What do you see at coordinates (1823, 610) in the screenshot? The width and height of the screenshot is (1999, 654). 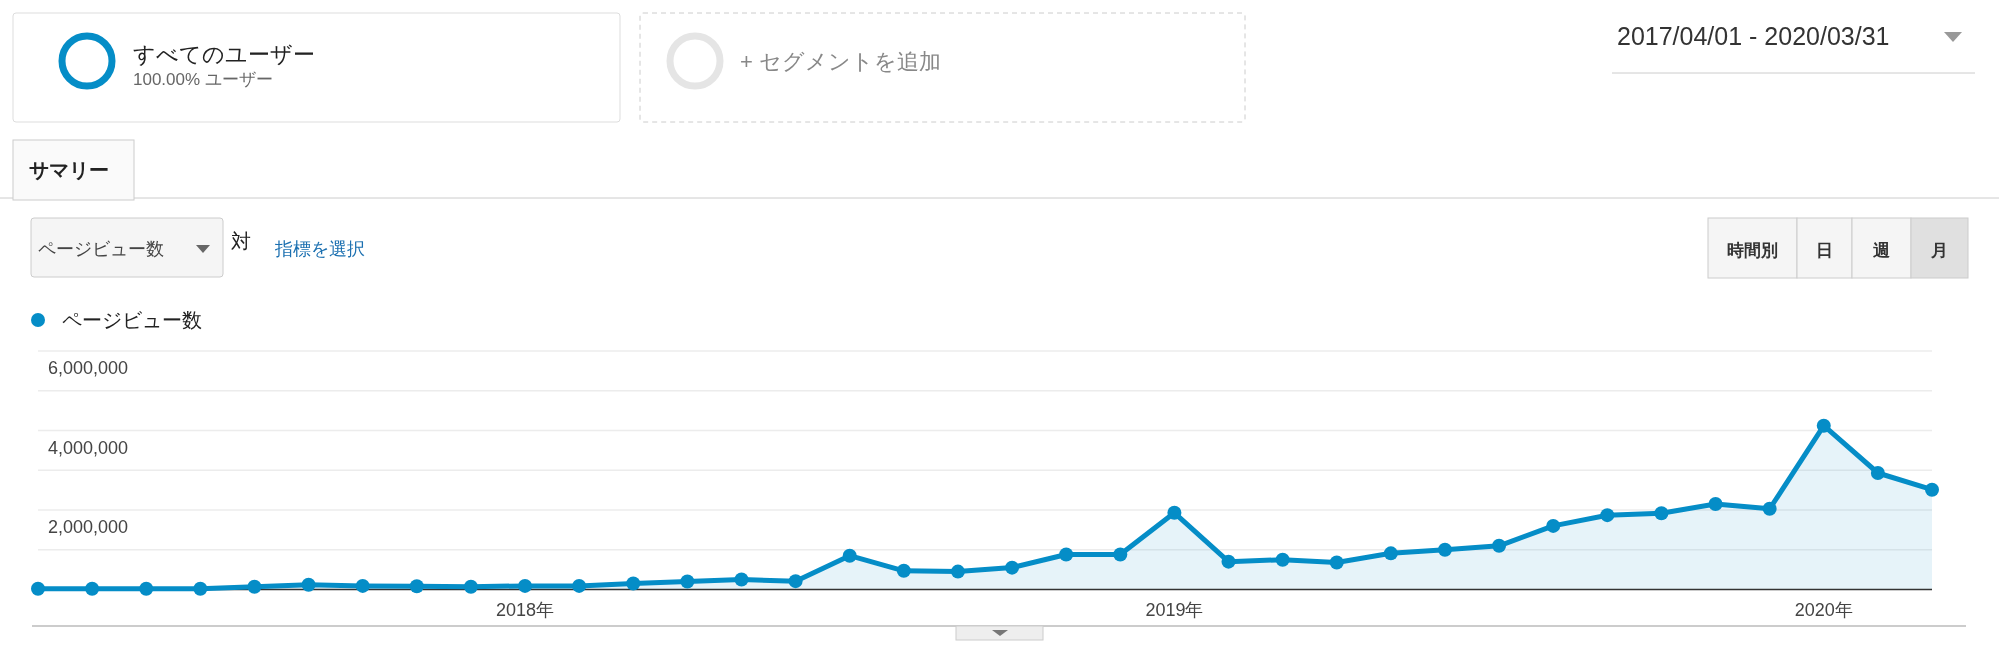 I see `x-tick-label: 2020年` at bounding box center [1823, 610].